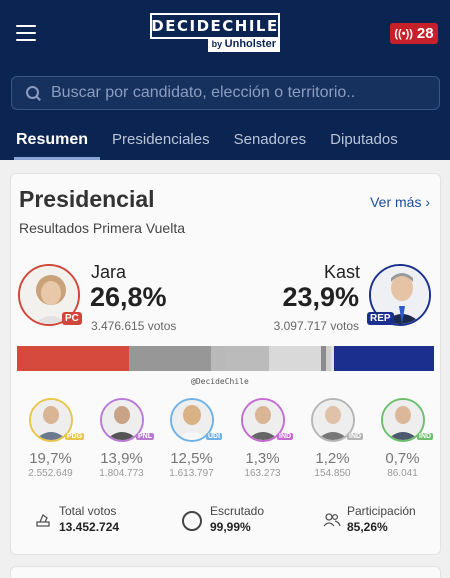  I want to click on party-tag-4: IND, so click(285, 436).